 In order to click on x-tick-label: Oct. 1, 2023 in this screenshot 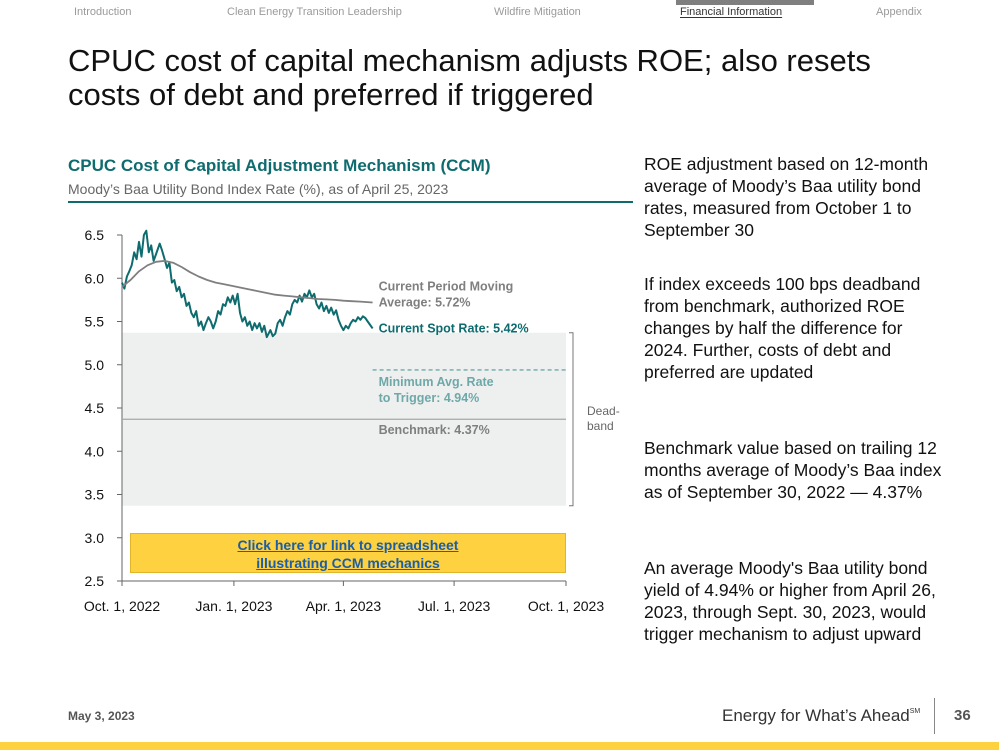, I will do `click(566, 606)`.